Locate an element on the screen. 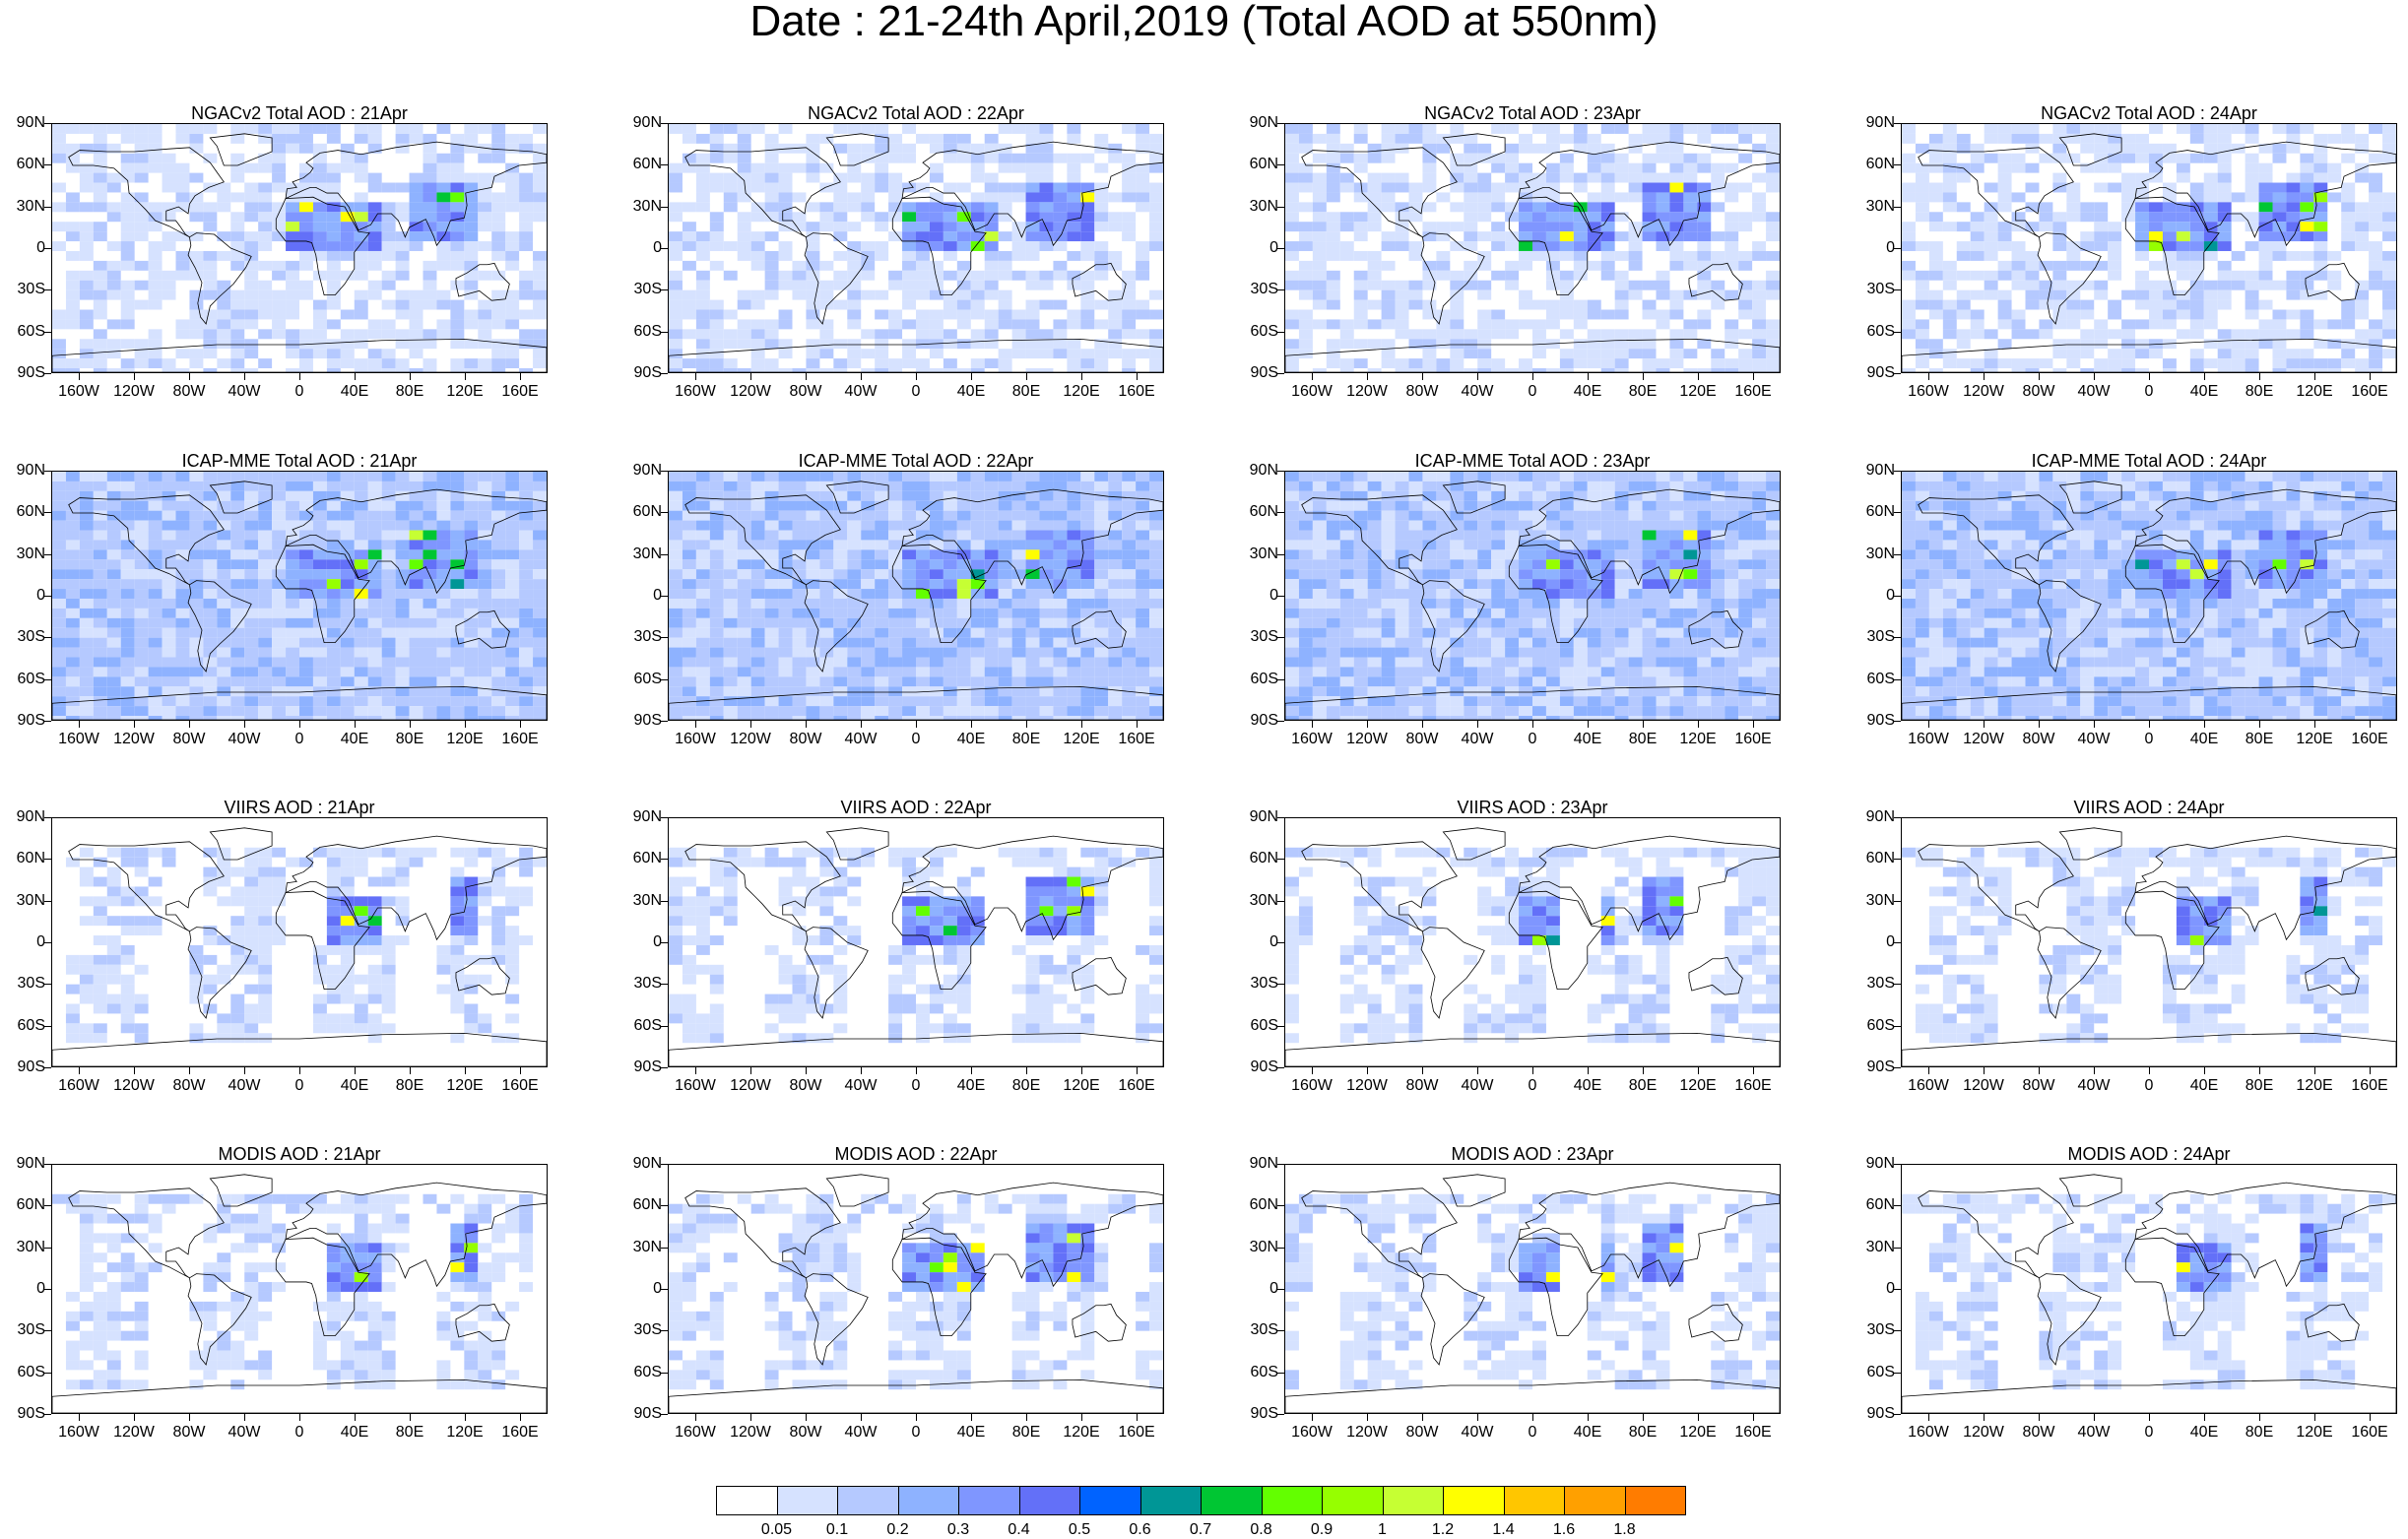  lon-label: 160W is located at coordinates (79, 391).